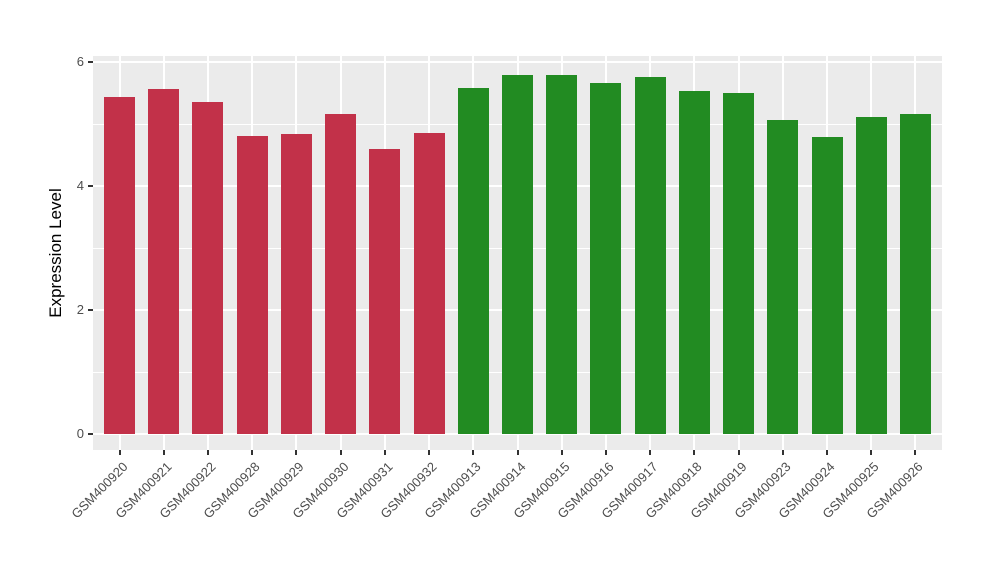 The height and width of the screenshot is (580, 1000). Describe the element at coordinates (80, 61) in the screenshot. I see `y-tick-label: 6` at that location.